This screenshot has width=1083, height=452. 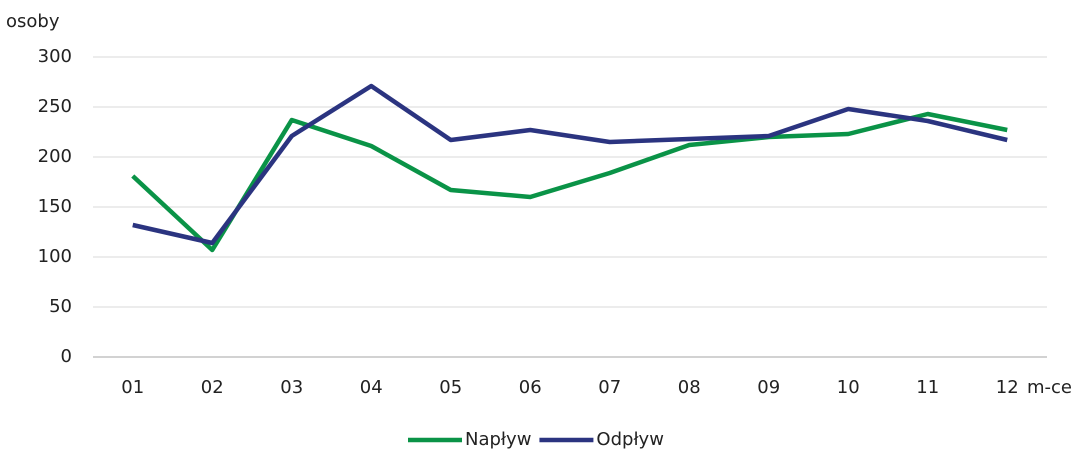 I want to click on x-tick-label: 11, so click(x=927, y=387).